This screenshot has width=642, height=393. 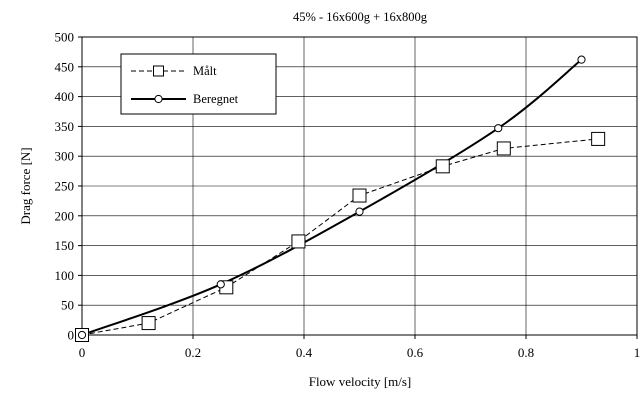 What do you see at coordinates (193, 352) in the screenshot?
I see `x-tick-label: 0.2` at bounding box center [193, 352].